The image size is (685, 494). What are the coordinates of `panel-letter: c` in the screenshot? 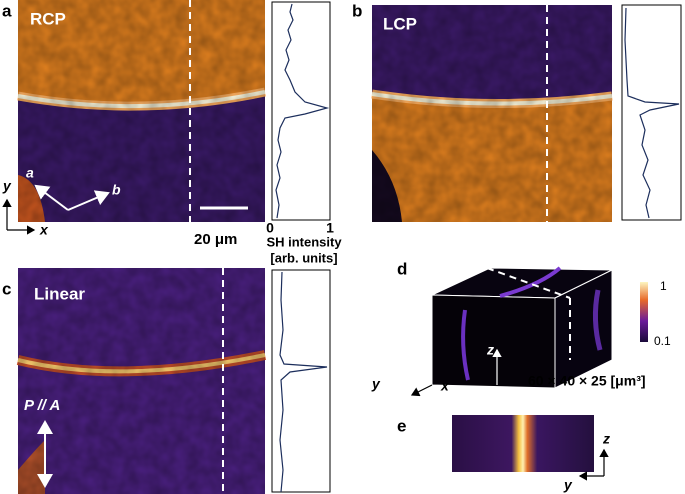 It's located at (6, 288).